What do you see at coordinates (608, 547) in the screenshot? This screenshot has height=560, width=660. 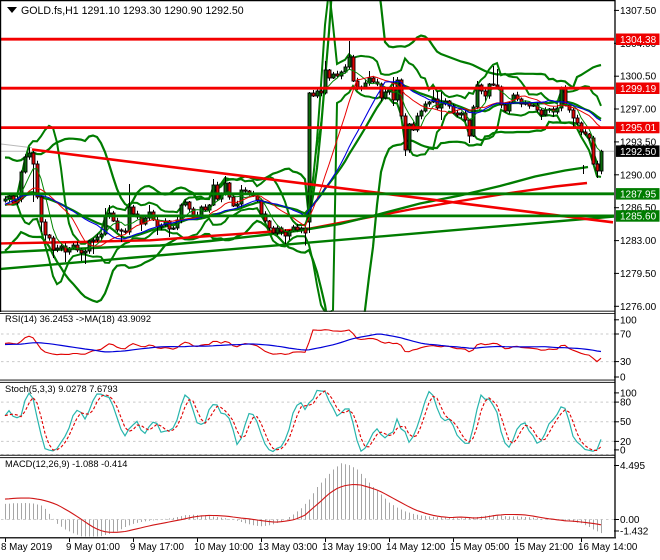 I see `svg-text: 16 May 14:00` at bounding box center [608, 547].